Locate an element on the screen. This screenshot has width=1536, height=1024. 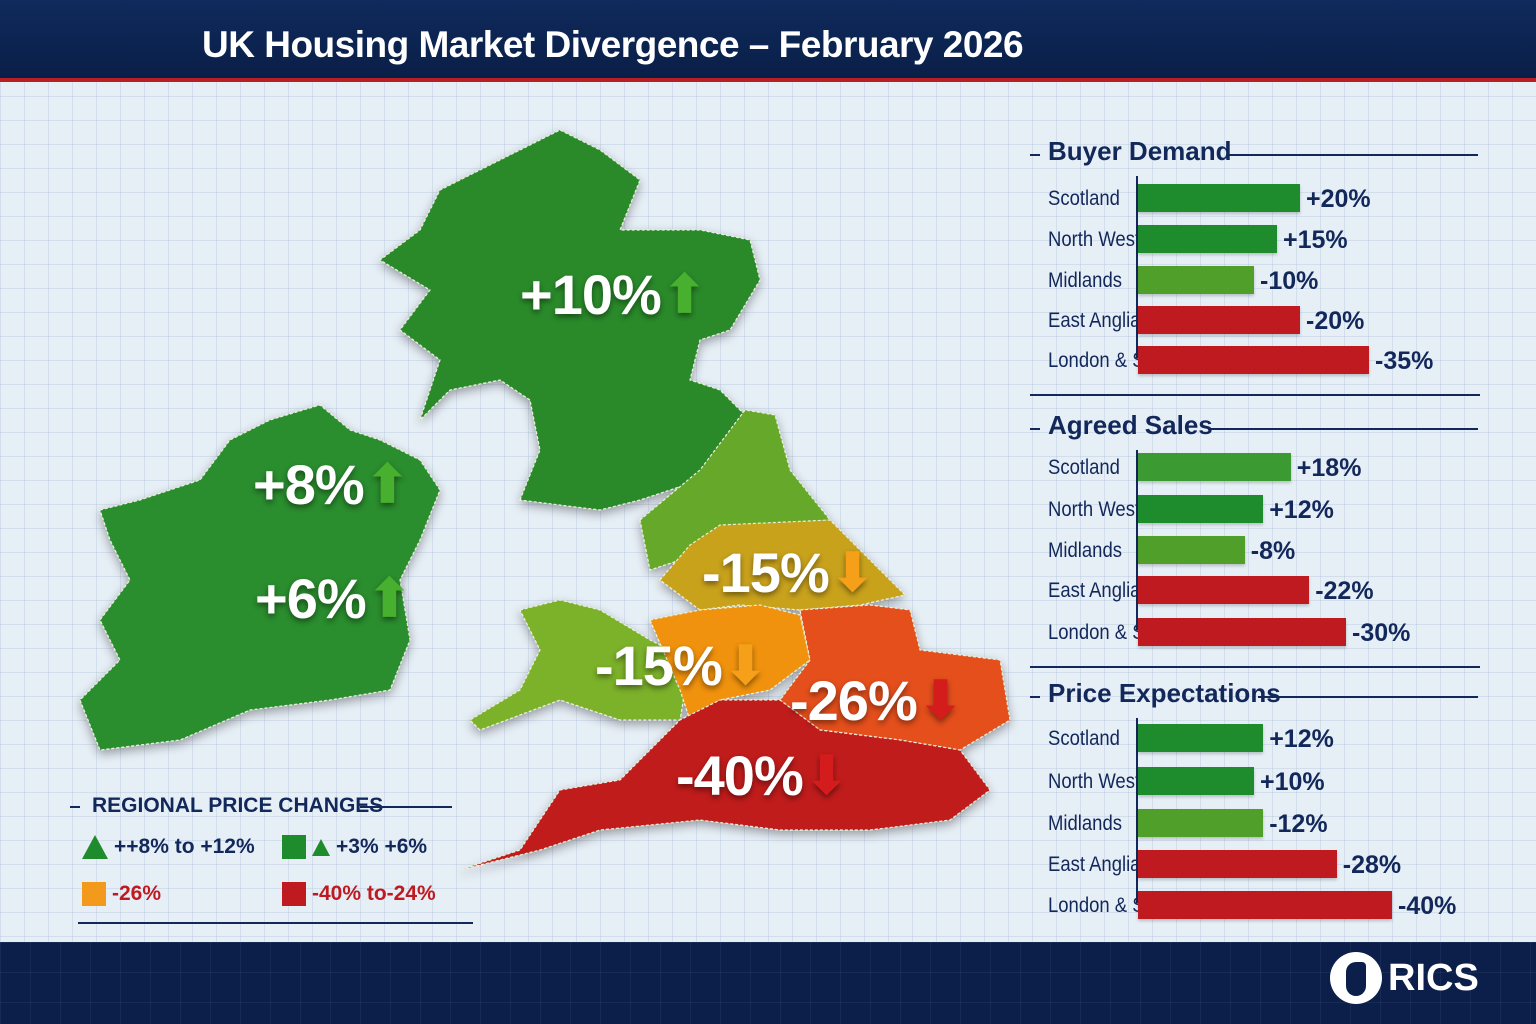
legend-title: REGIONAL PRICE CHANGES is located at coordinates (238, 805).